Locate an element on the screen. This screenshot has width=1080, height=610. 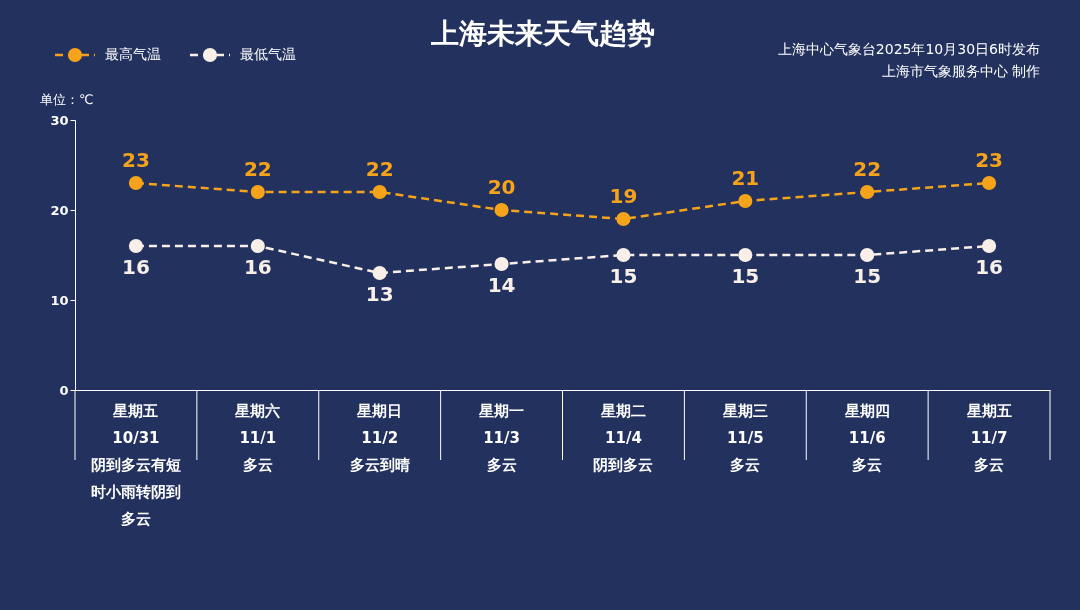
y-tick-label: 10 is located at coordinates (59, 300).